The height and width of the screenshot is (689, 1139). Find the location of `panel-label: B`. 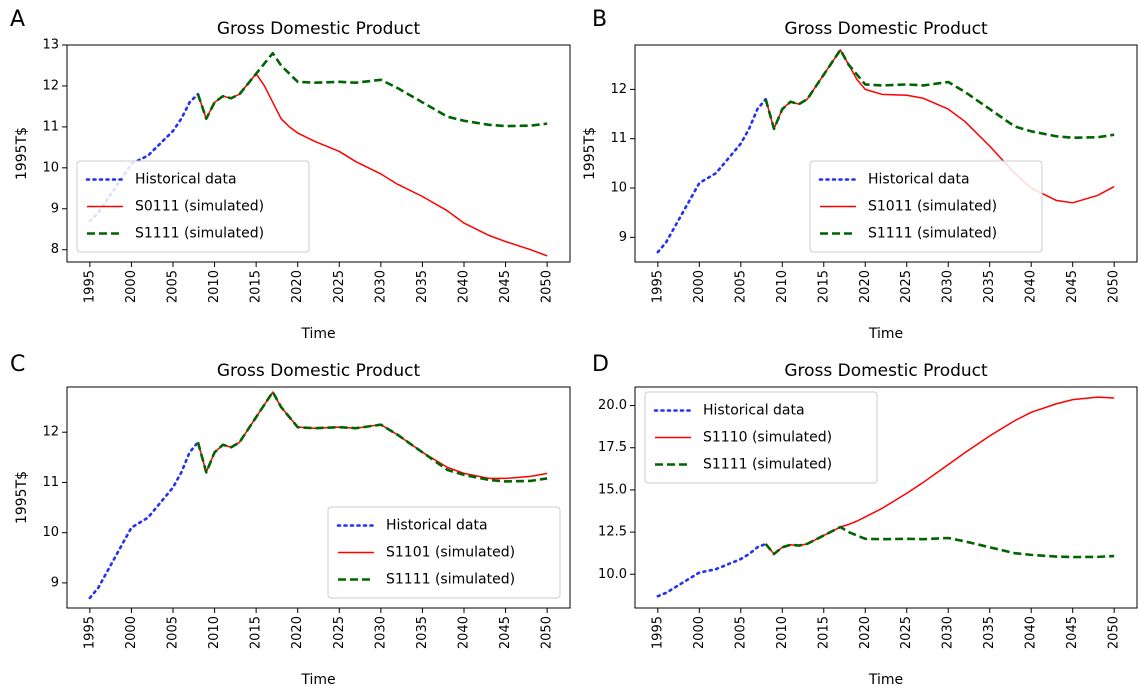

panel-label: B is located at coordinates (599, 19).